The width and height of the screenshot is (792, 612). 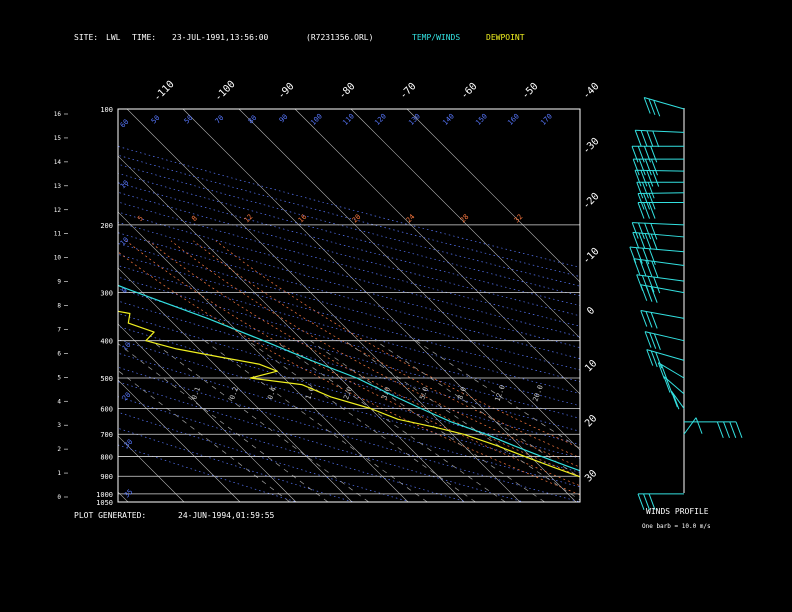 I want to click on mixing-ratio-label: 8.0, so click(x=462, y=393).